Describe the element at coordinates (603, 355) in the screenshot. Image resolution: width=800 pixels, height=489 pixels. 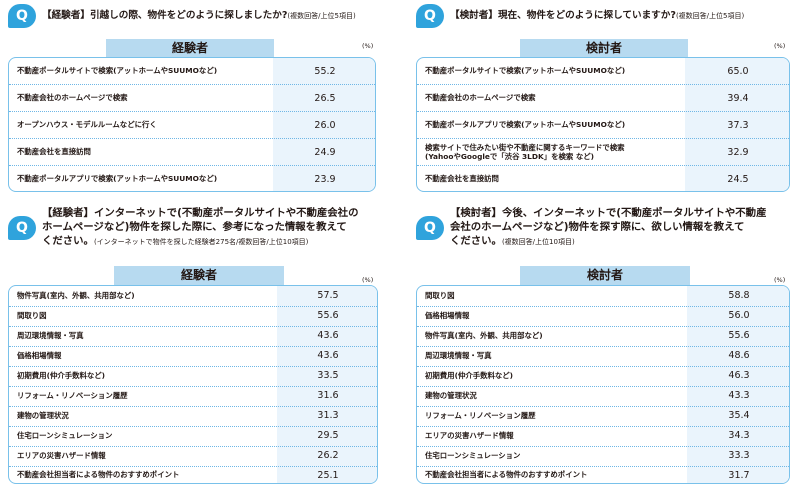
I see `table-row: 周辺環境情報・写真 48.6` at that location.